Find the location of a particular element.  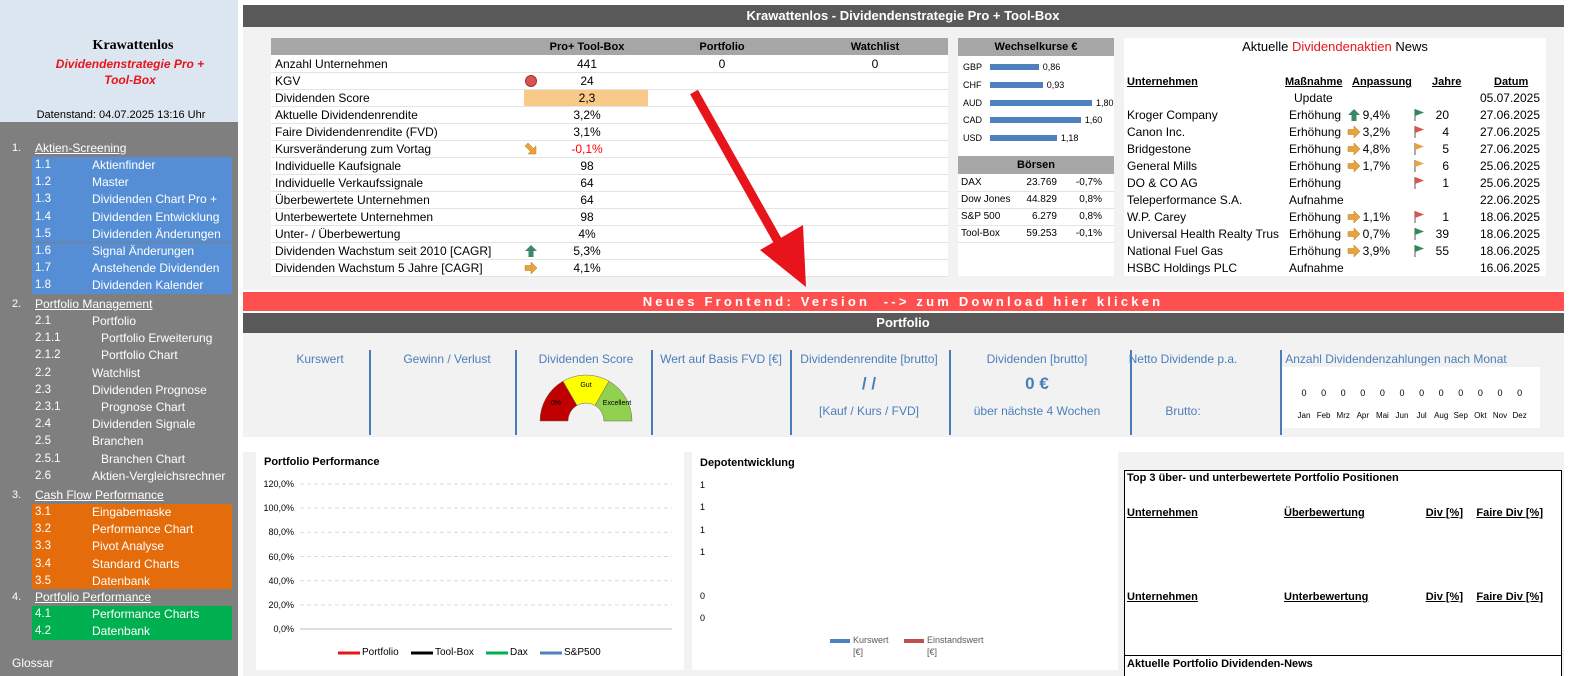

kpi-label: Faire Dividendenrendite (FVD) is located at coordinates (356, 132).